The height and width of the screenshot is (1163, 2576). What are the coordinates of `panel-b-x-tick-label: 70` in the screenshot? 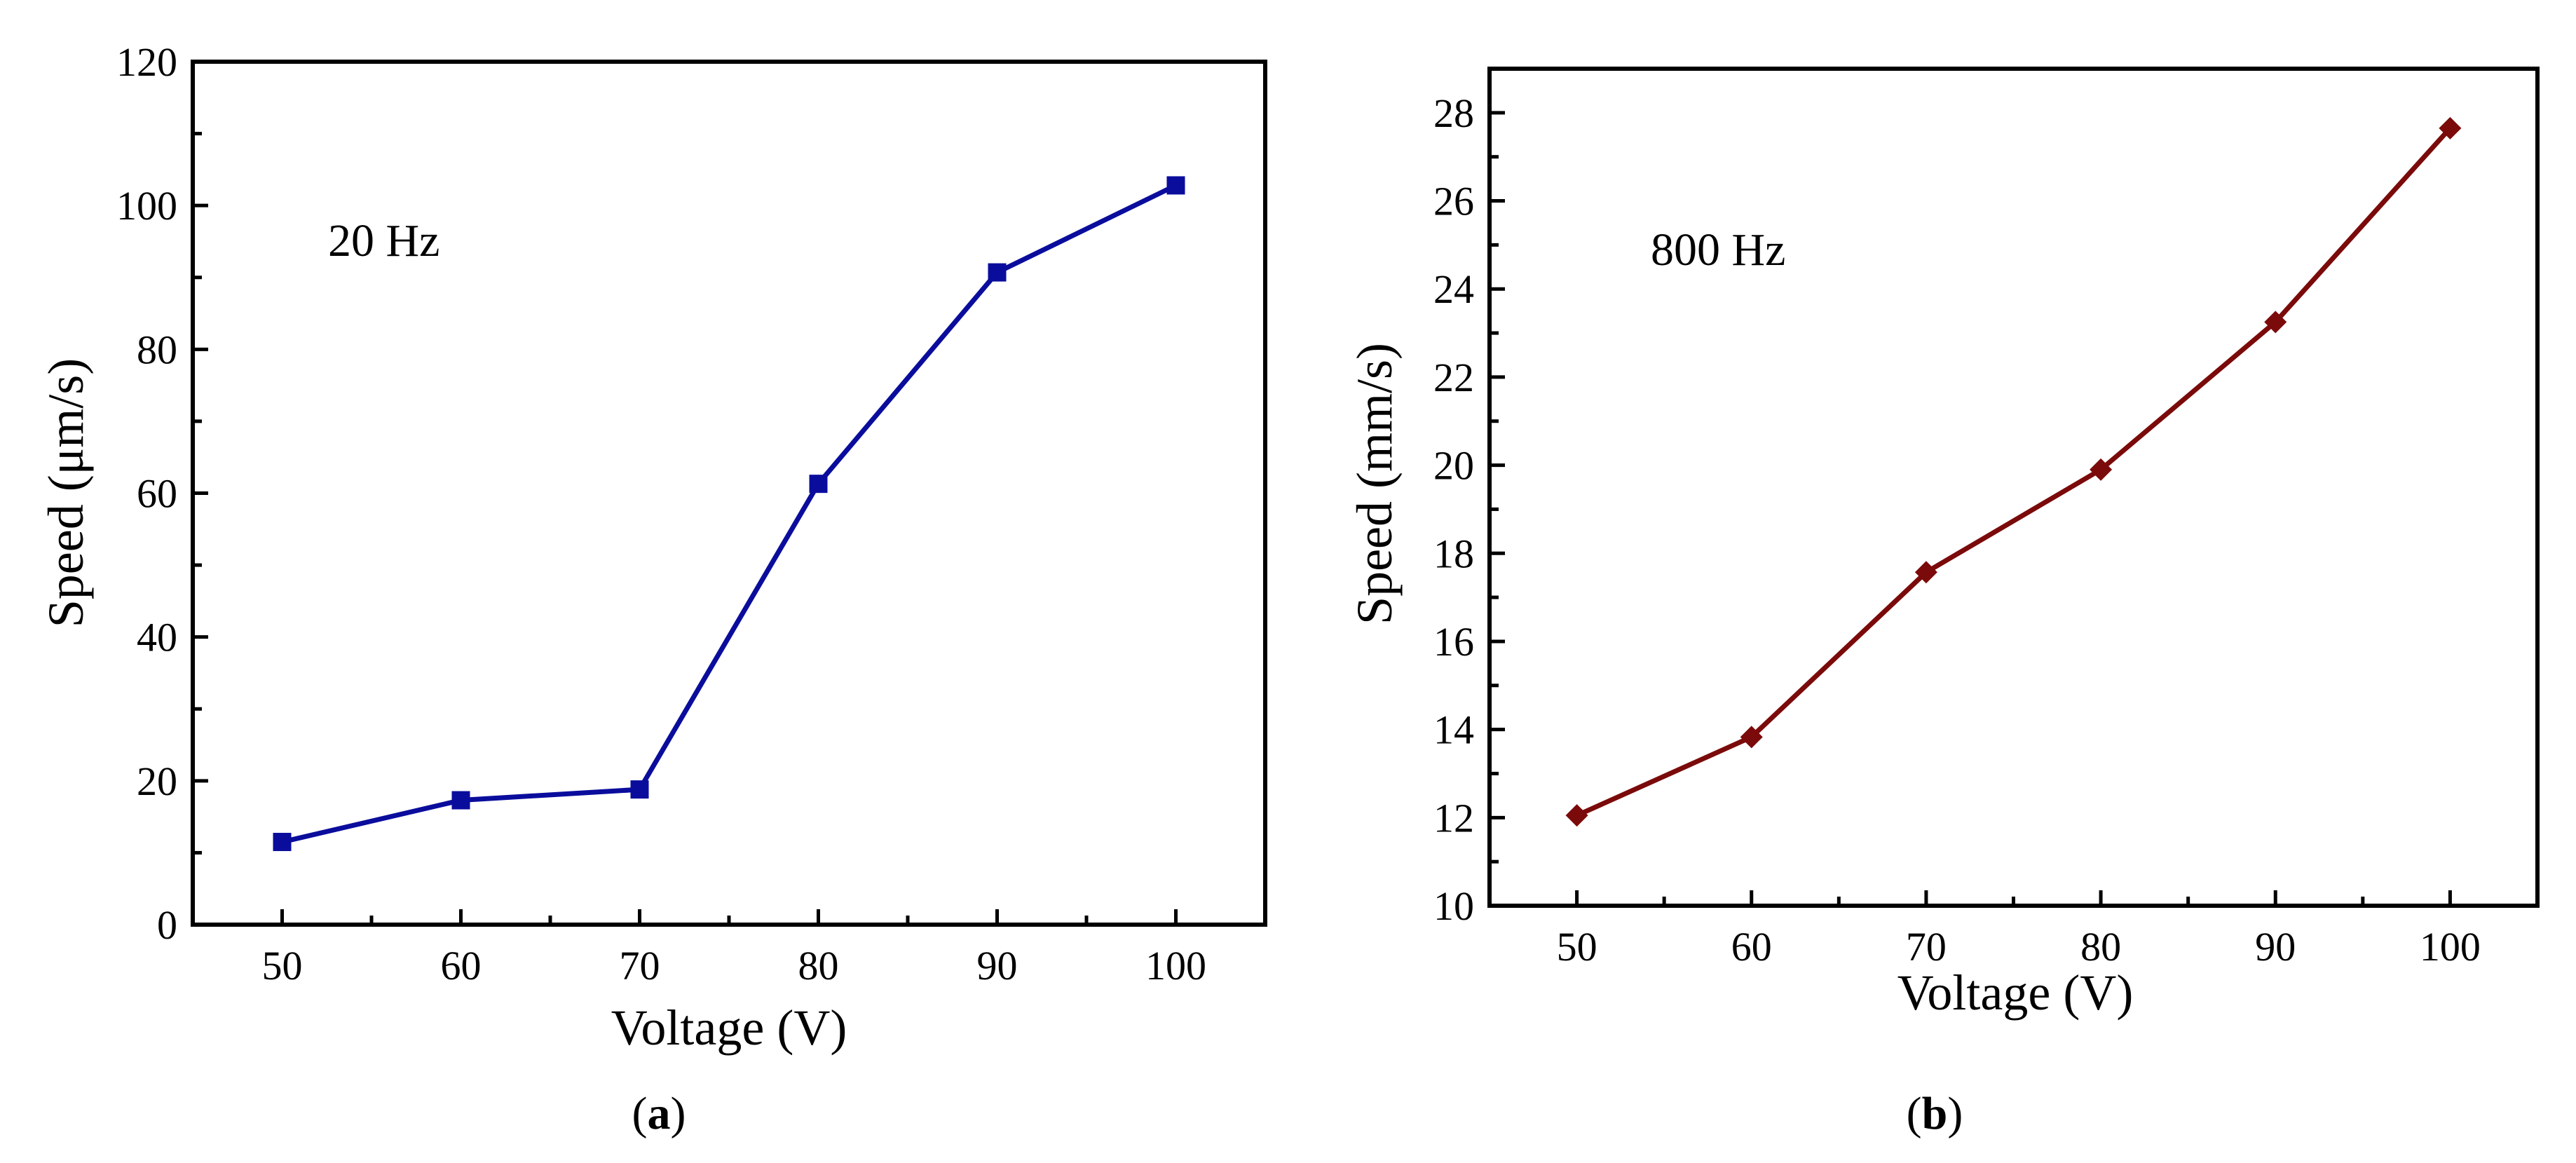 It's located at (1926, 947).